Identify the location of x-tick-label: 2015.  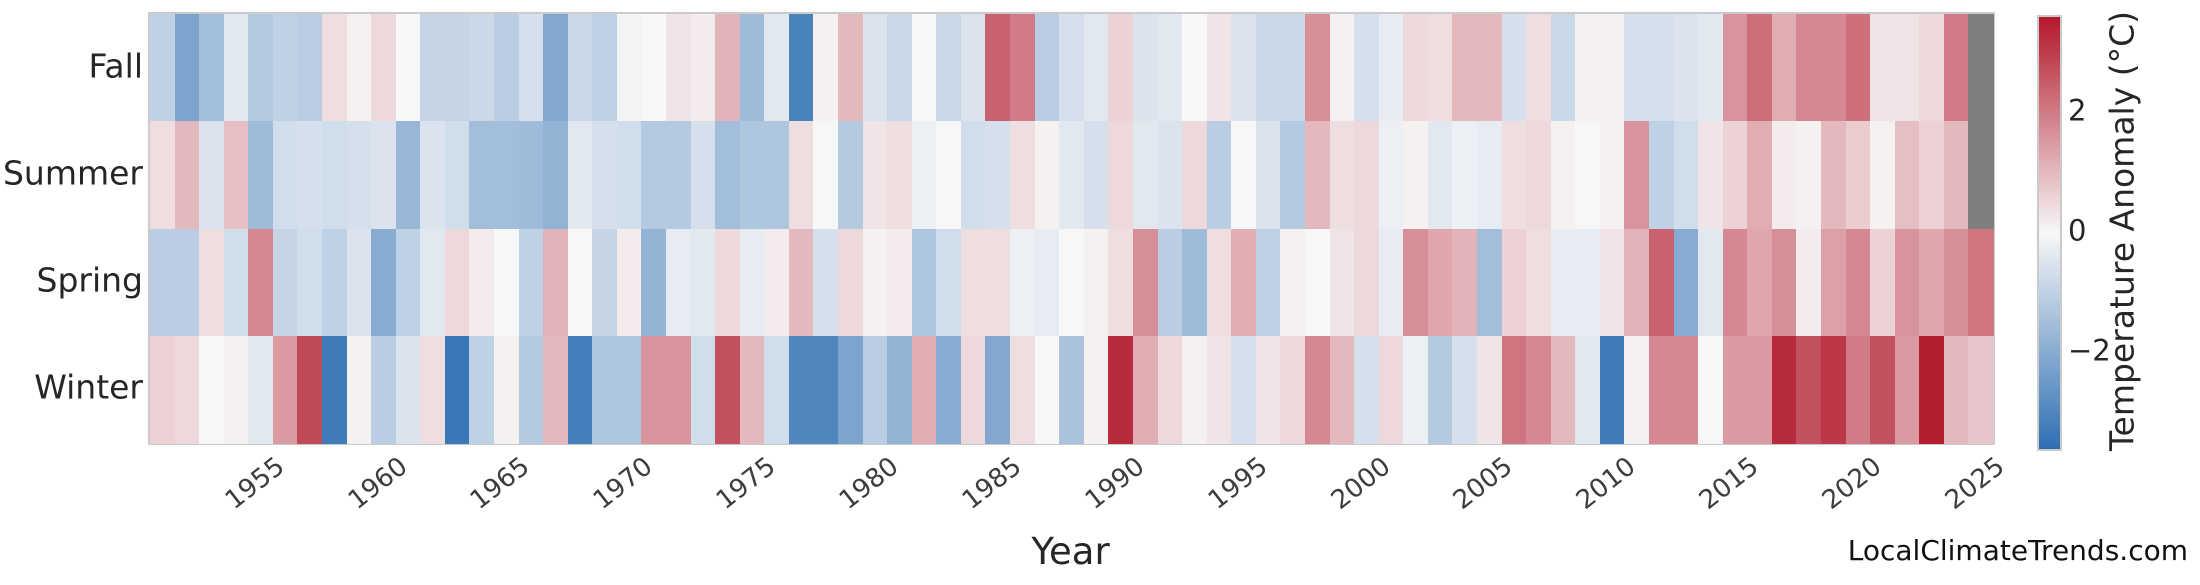
(1729, 483).